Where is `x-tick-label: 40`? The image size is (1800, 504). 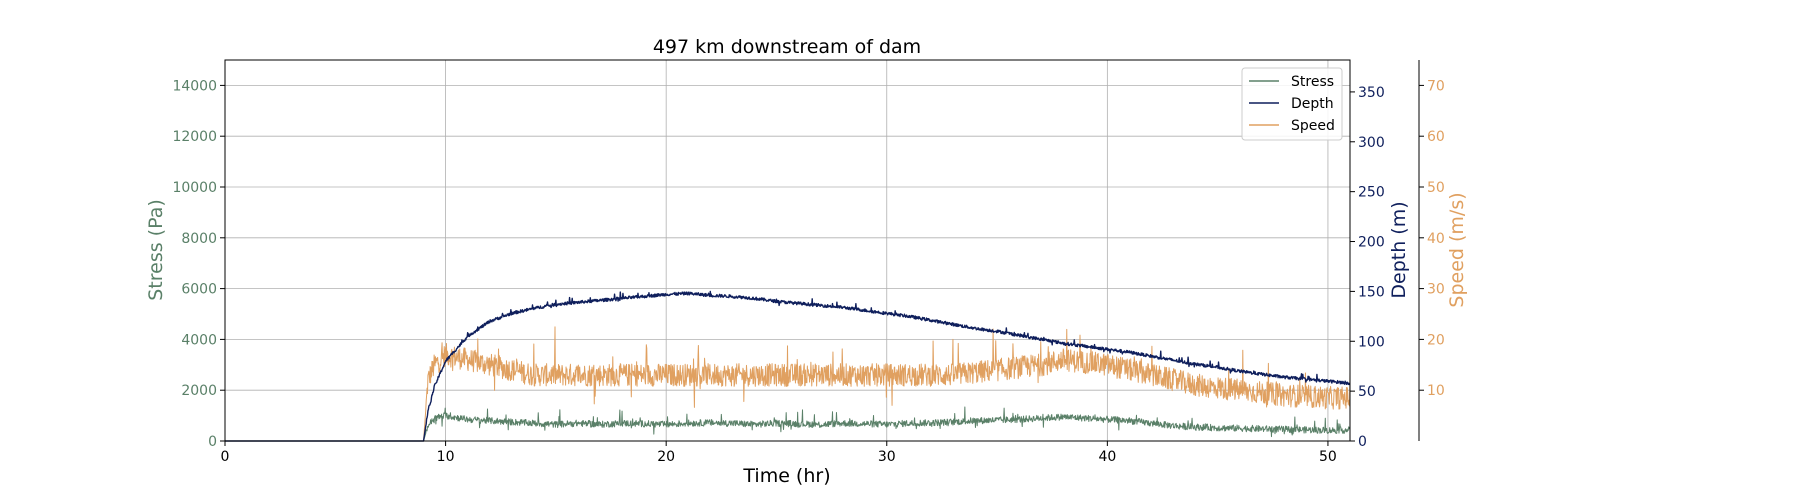 x-tick-label: 40 is located at coordinates (1107, 457).